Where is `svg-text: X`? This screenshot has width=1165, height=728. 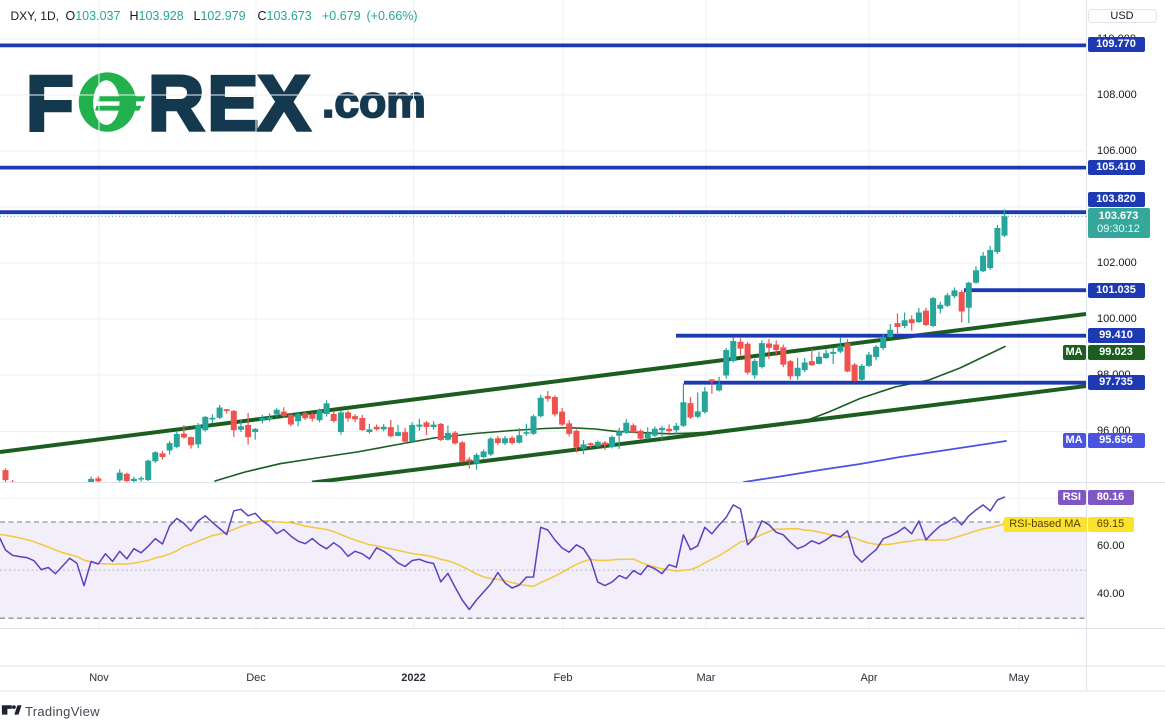 svg-text: X is located at coordinates (284, 103).